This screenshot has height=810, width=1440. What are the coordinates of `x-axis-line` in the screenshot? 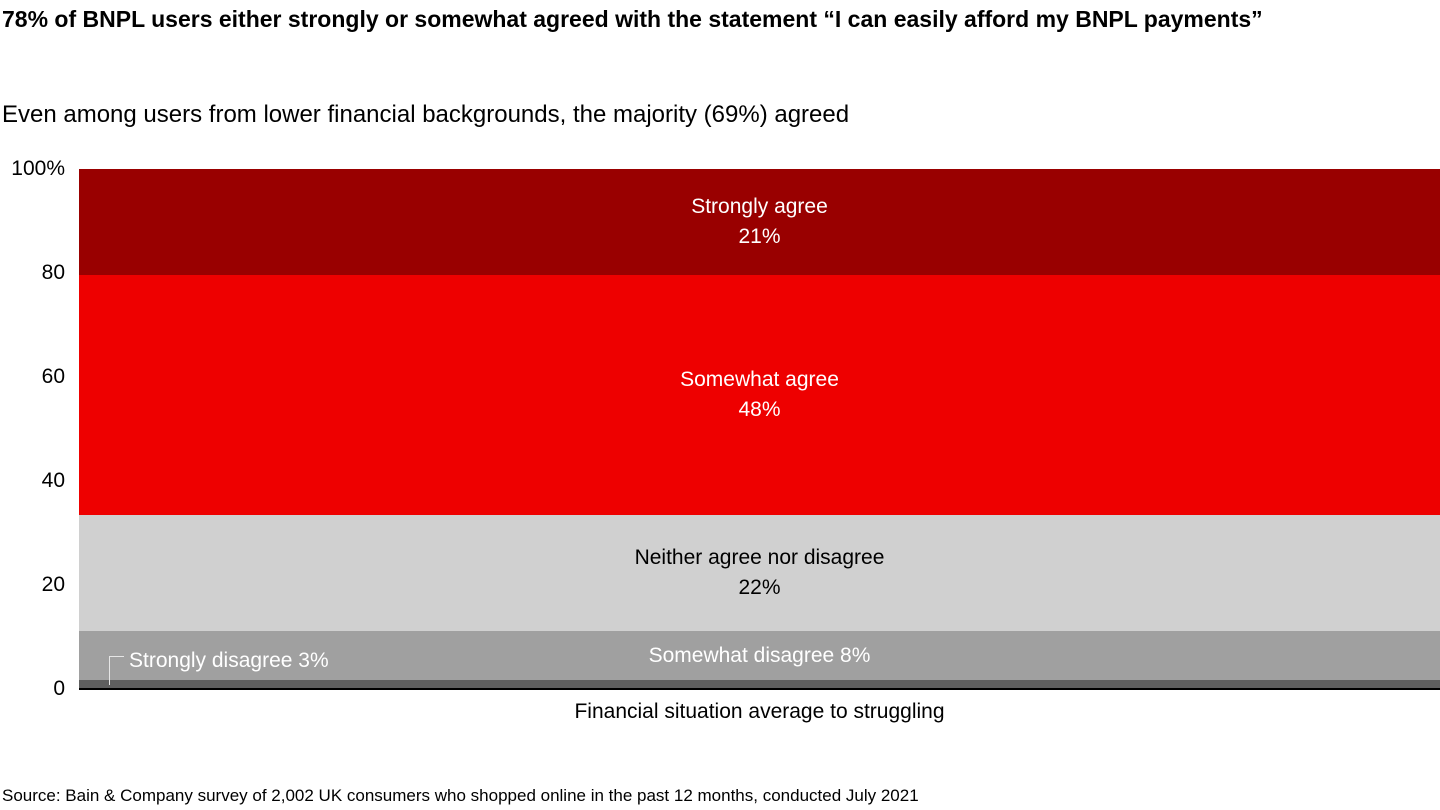 It's located at (759, 689).